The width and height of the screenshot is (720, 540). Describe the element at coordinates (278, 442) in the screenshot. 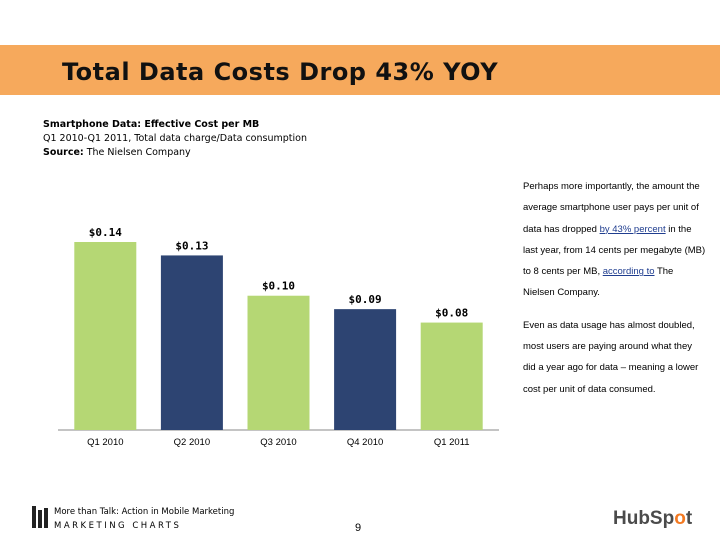

I see `x-tick-label: Q3 2010` at that location.